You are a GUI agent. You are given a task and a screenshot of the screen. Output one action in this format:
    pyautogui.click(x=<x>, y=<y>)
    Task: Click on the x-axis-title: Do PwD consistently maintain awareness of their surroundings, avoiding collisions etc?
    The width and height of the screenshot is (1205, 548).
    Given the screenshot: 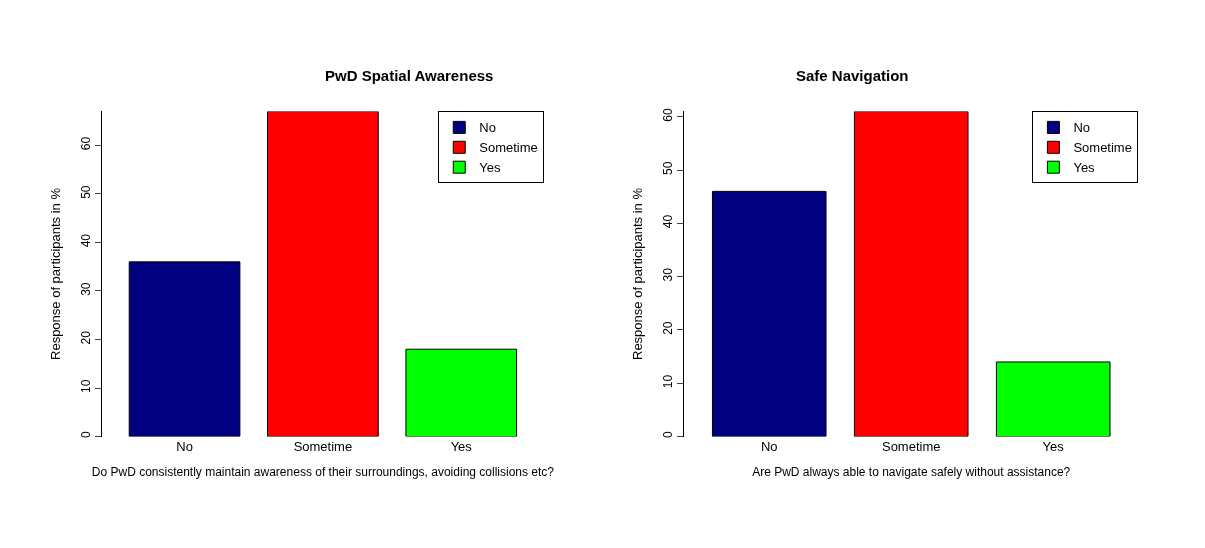 What is the action you would take?
    pyautogui.click(x=323, y=472)
    